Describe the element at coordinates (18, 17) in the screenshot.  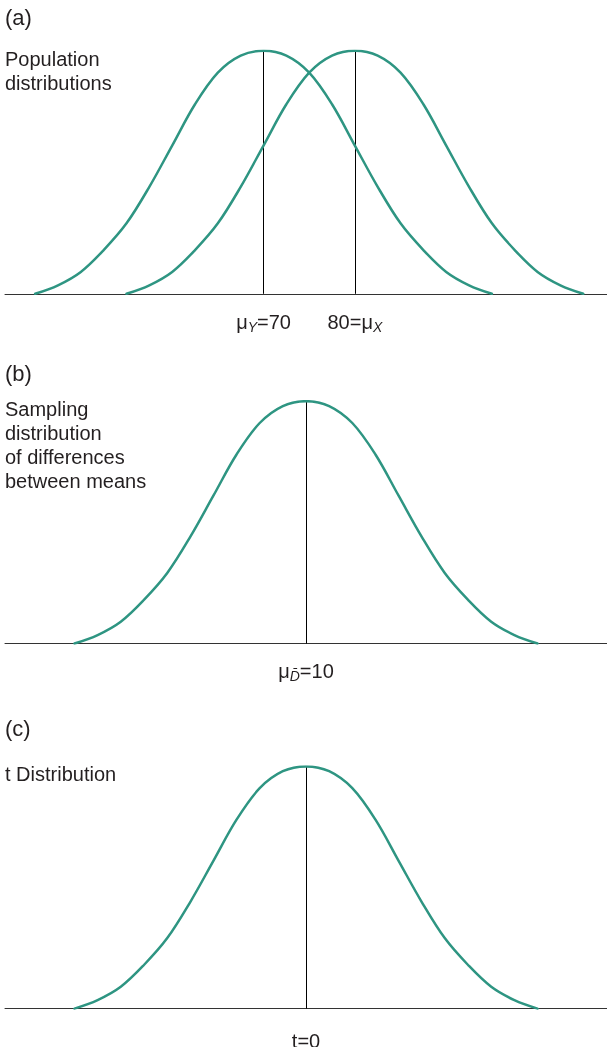
I see `chart-title: (a)` at that location.